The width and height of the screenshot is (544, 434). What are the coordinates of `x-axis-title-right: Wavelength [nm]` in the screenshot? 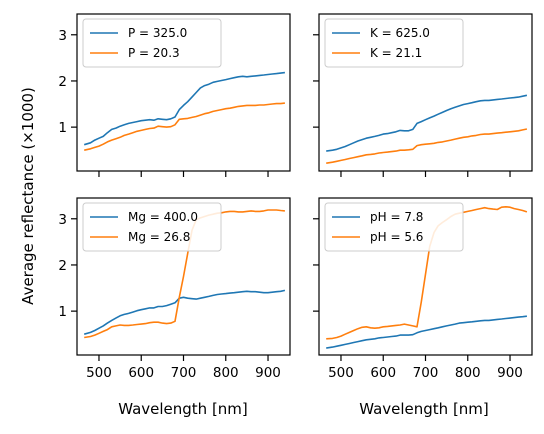 It's located at (424, 409).